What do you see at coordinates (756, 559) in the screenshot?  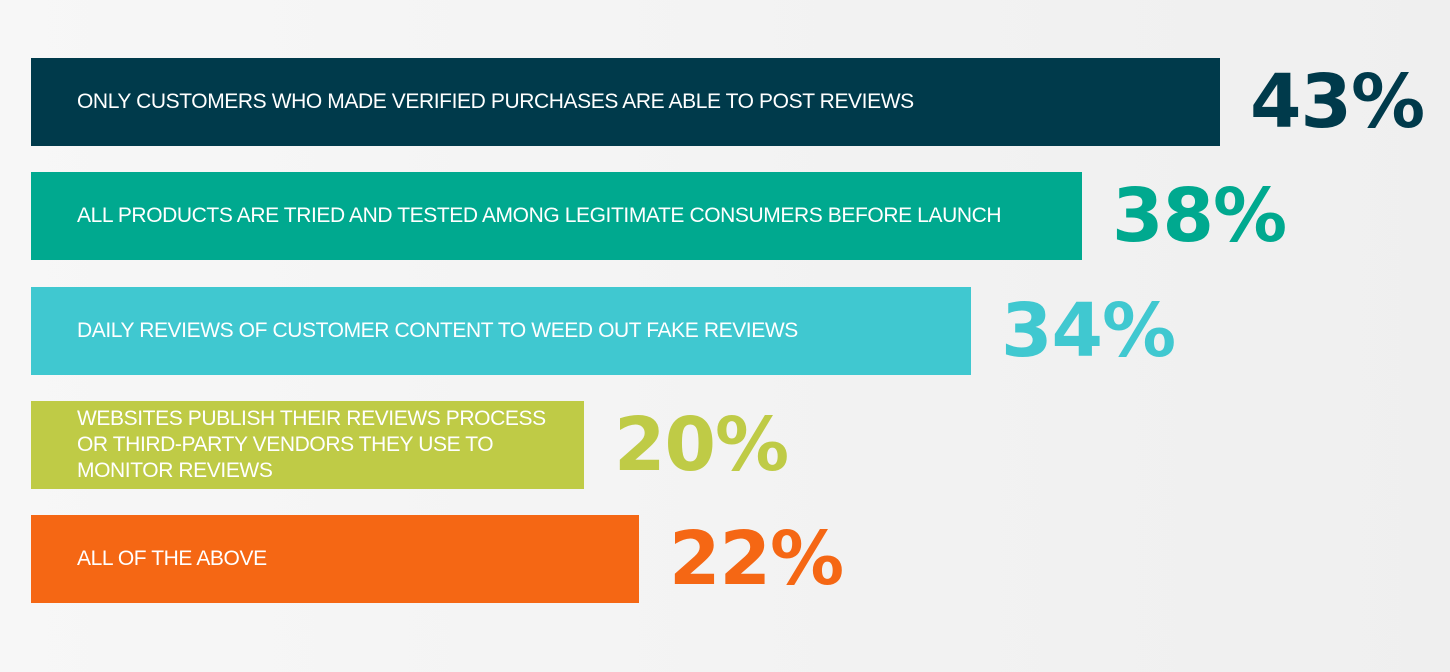 I see `value-label: 22%` at bounding box center [756, 559].